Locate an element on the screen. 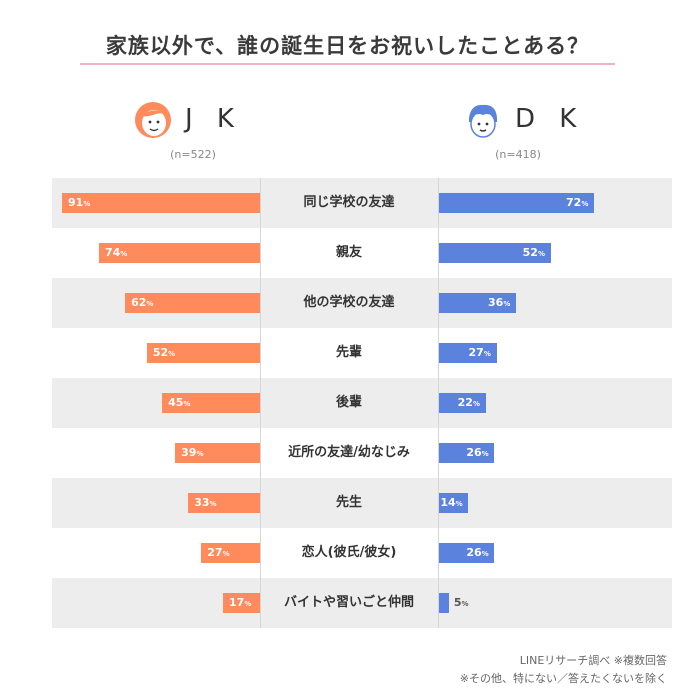 This screenshot has height=700, width=695. dk-header: D K is located at coordinates (563, 120).